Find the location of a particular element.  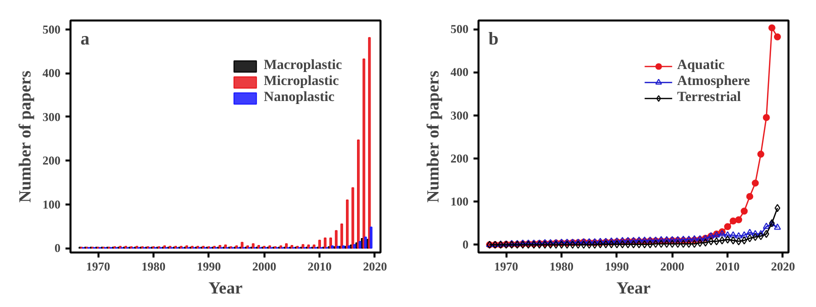

chart-title: a is located at coordinates (85, 38).